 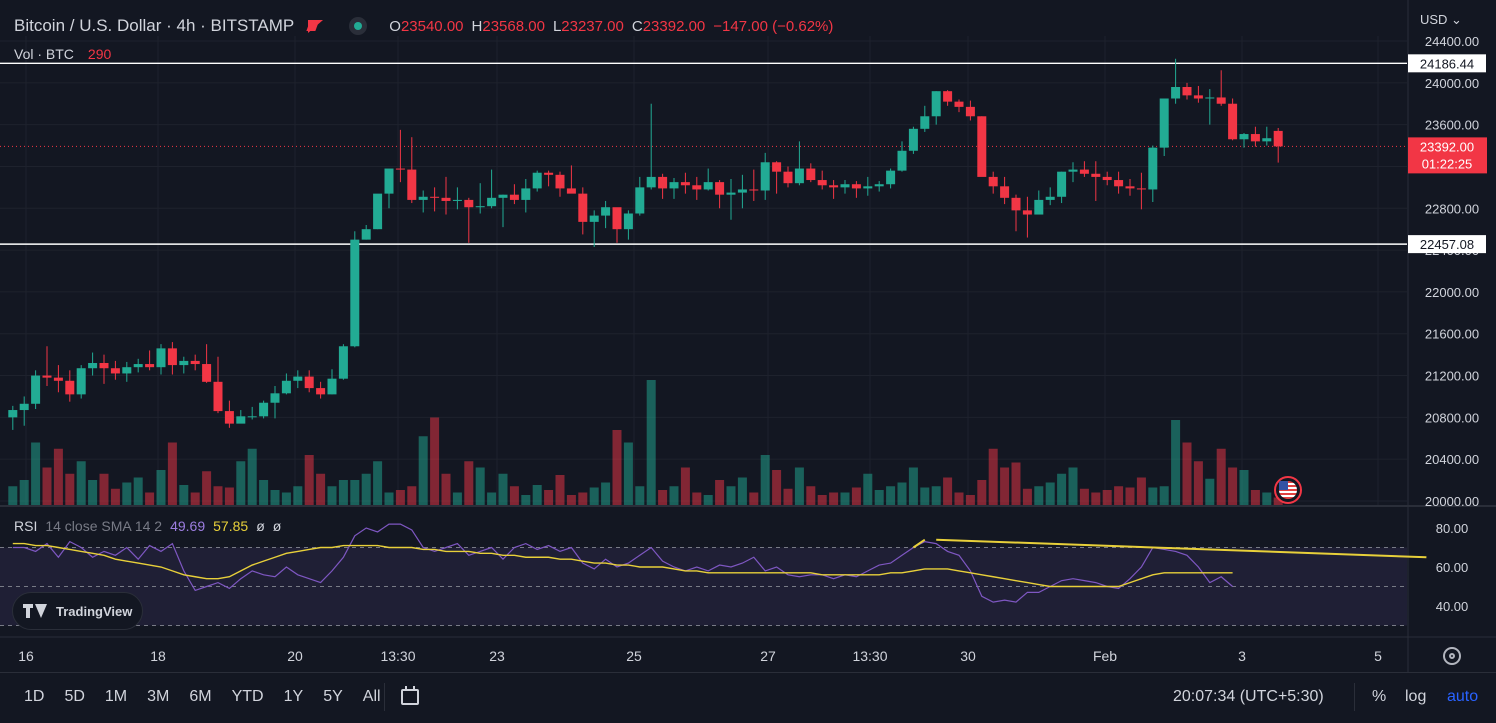 I want to click on log-toggle: log, so click(x=1416, y=696).